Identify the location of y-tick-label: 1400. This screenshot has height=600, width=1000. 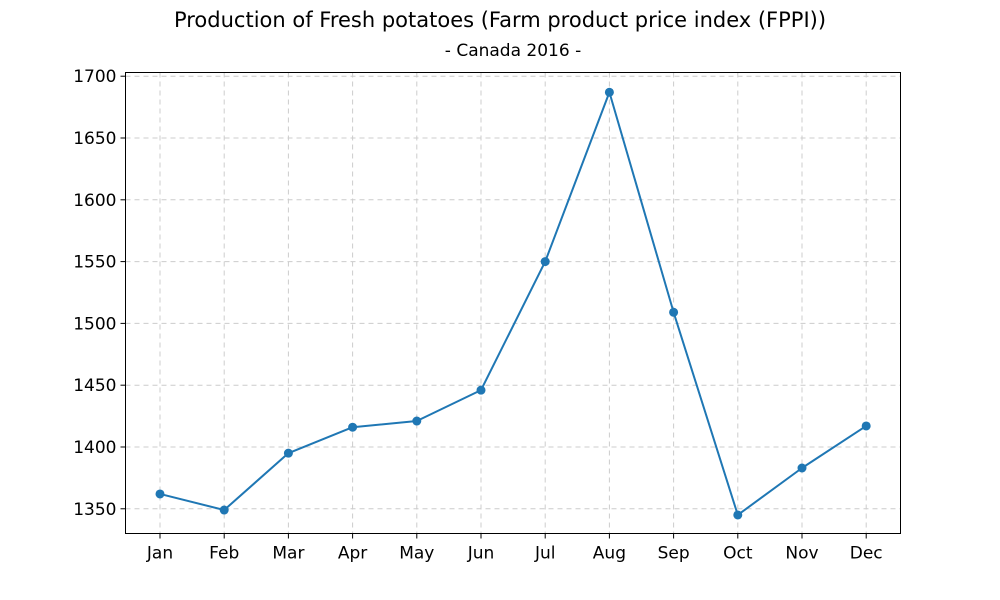
(94, 448).